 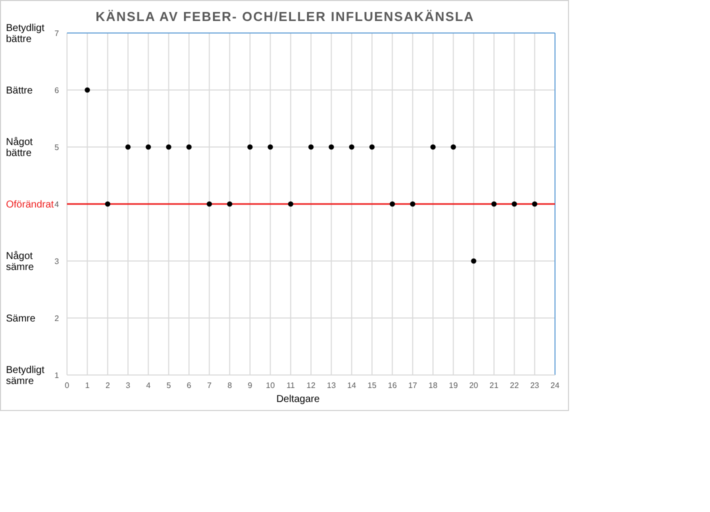 I want to click on x-tick-label: 4, so click(x=149, y=385).